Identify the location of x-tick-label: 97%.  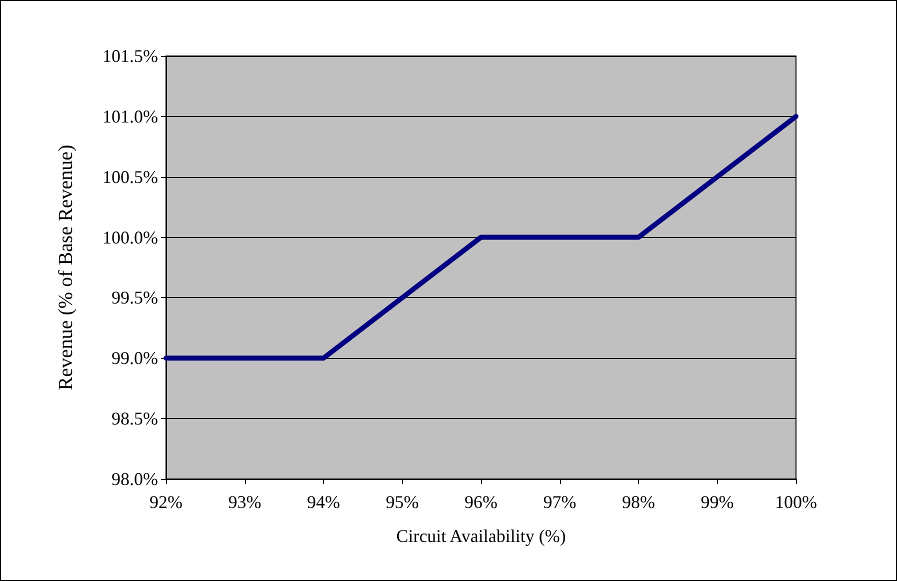
(559, 502).